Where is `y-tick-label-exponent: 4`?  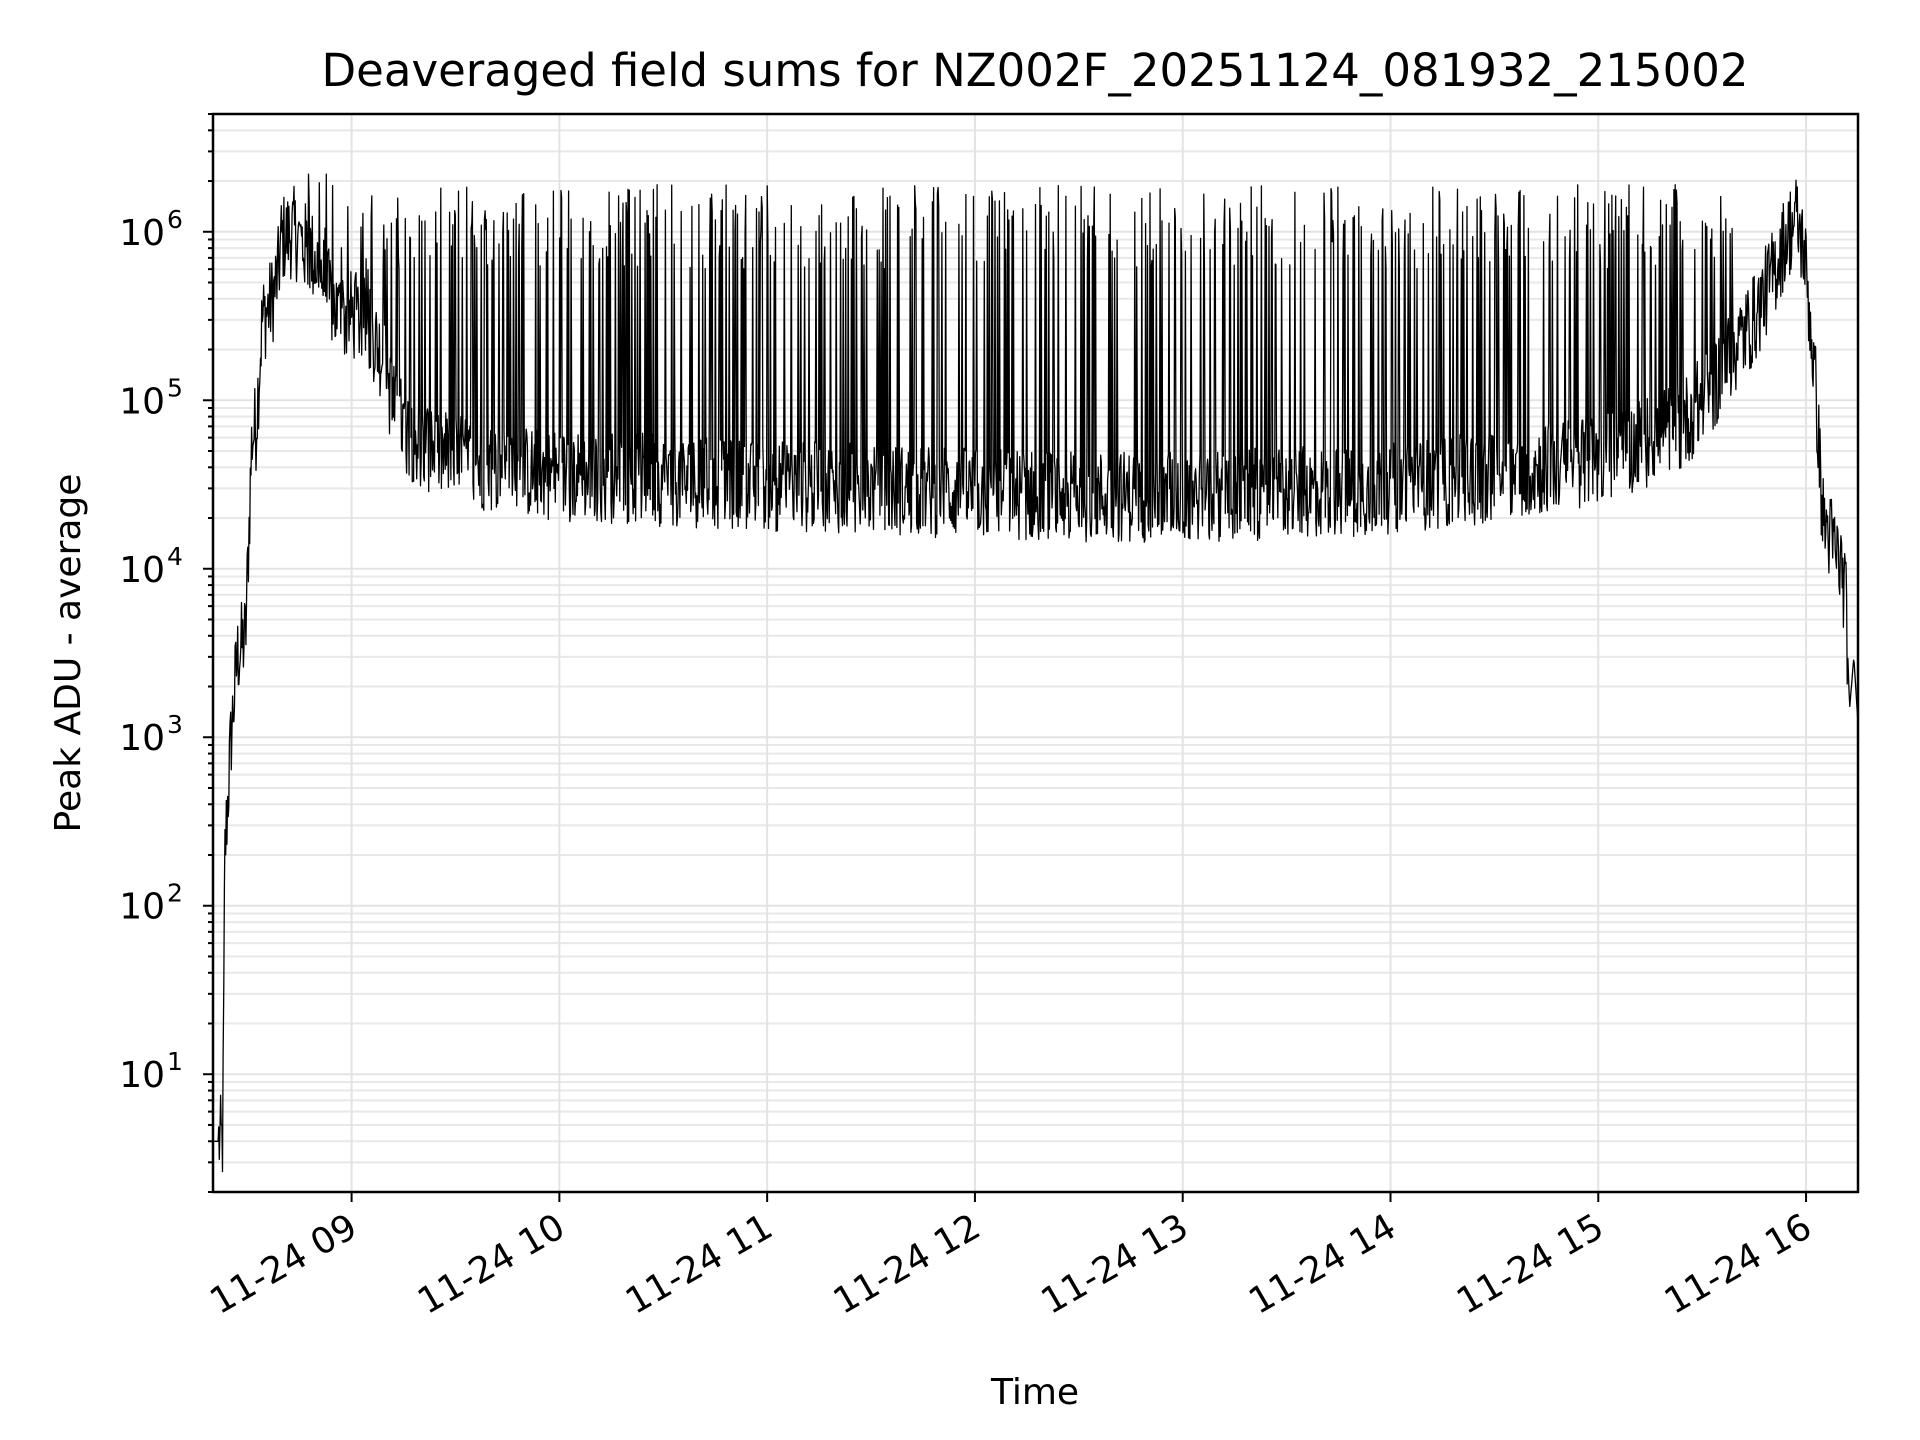 y-tick-label-exponent: 4 is located at coordinates (175, 556).